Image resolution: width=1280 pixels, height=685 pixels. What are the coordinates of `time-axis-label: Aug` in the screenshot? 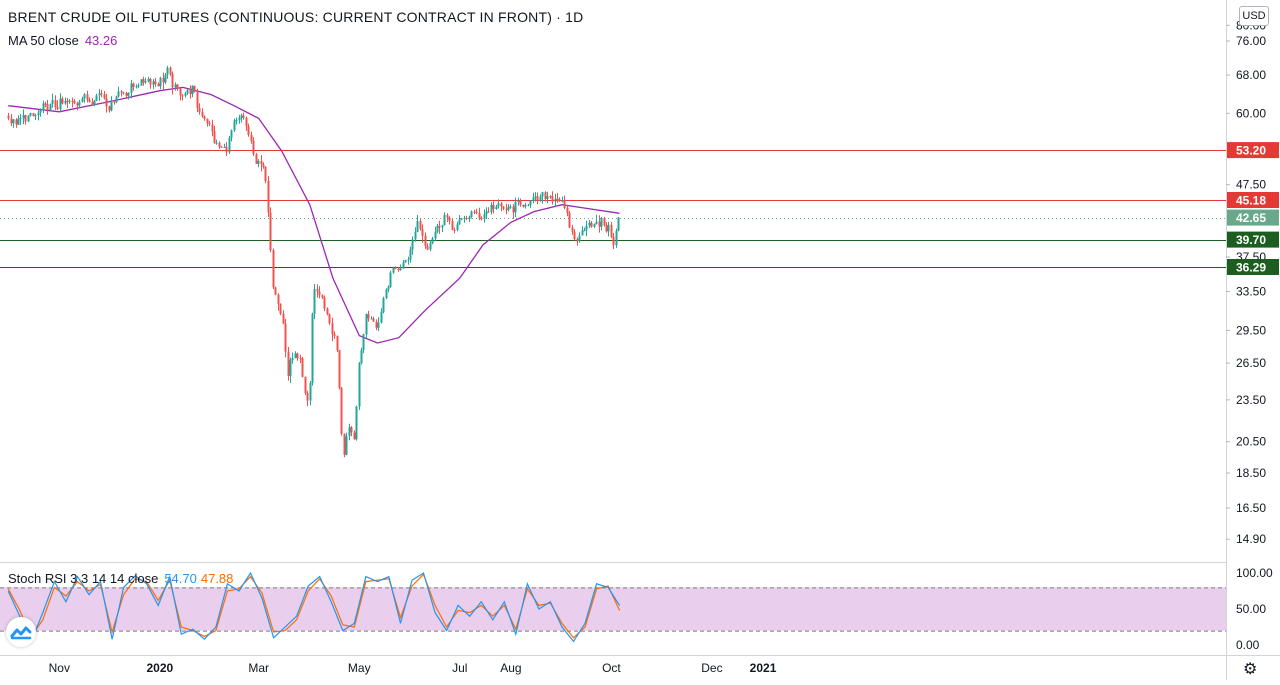 It's located at (510, 668).